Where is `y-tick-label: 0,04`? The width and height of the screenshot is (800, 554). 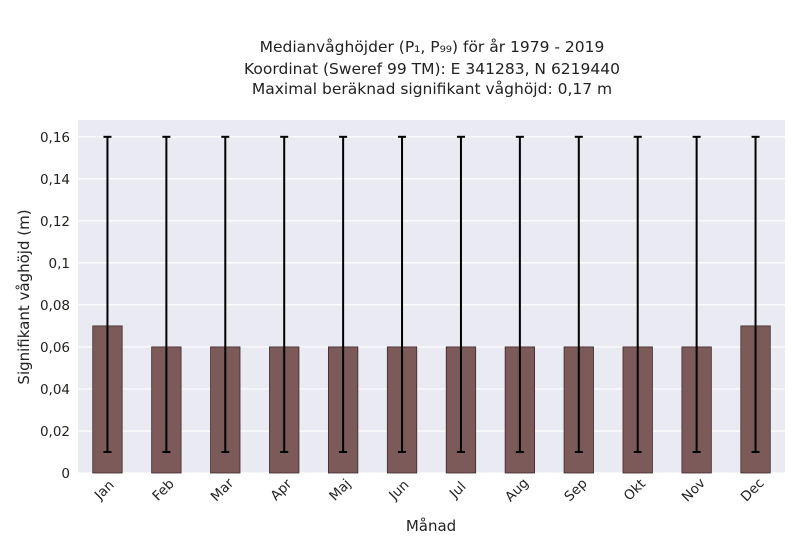 y-tick-label: 0,04 is located at coordinates (55, 390).